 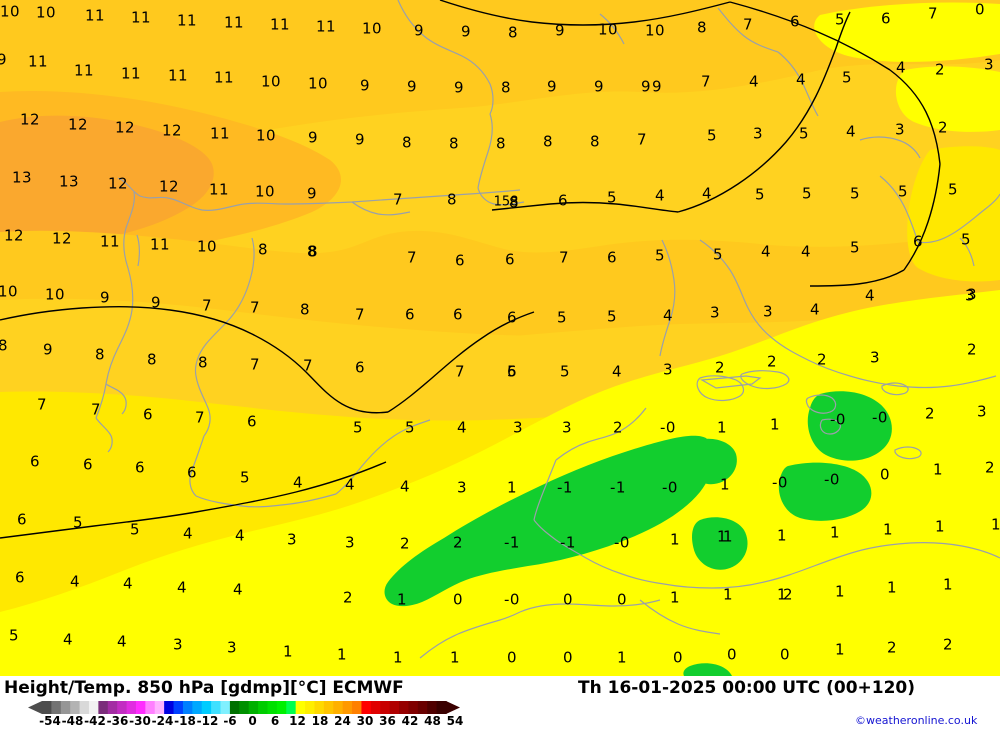 What do you see at coordinates (365, 721) in the screenshot?
I see `colorbar-tick: 30` at bounding box center [365, 721].